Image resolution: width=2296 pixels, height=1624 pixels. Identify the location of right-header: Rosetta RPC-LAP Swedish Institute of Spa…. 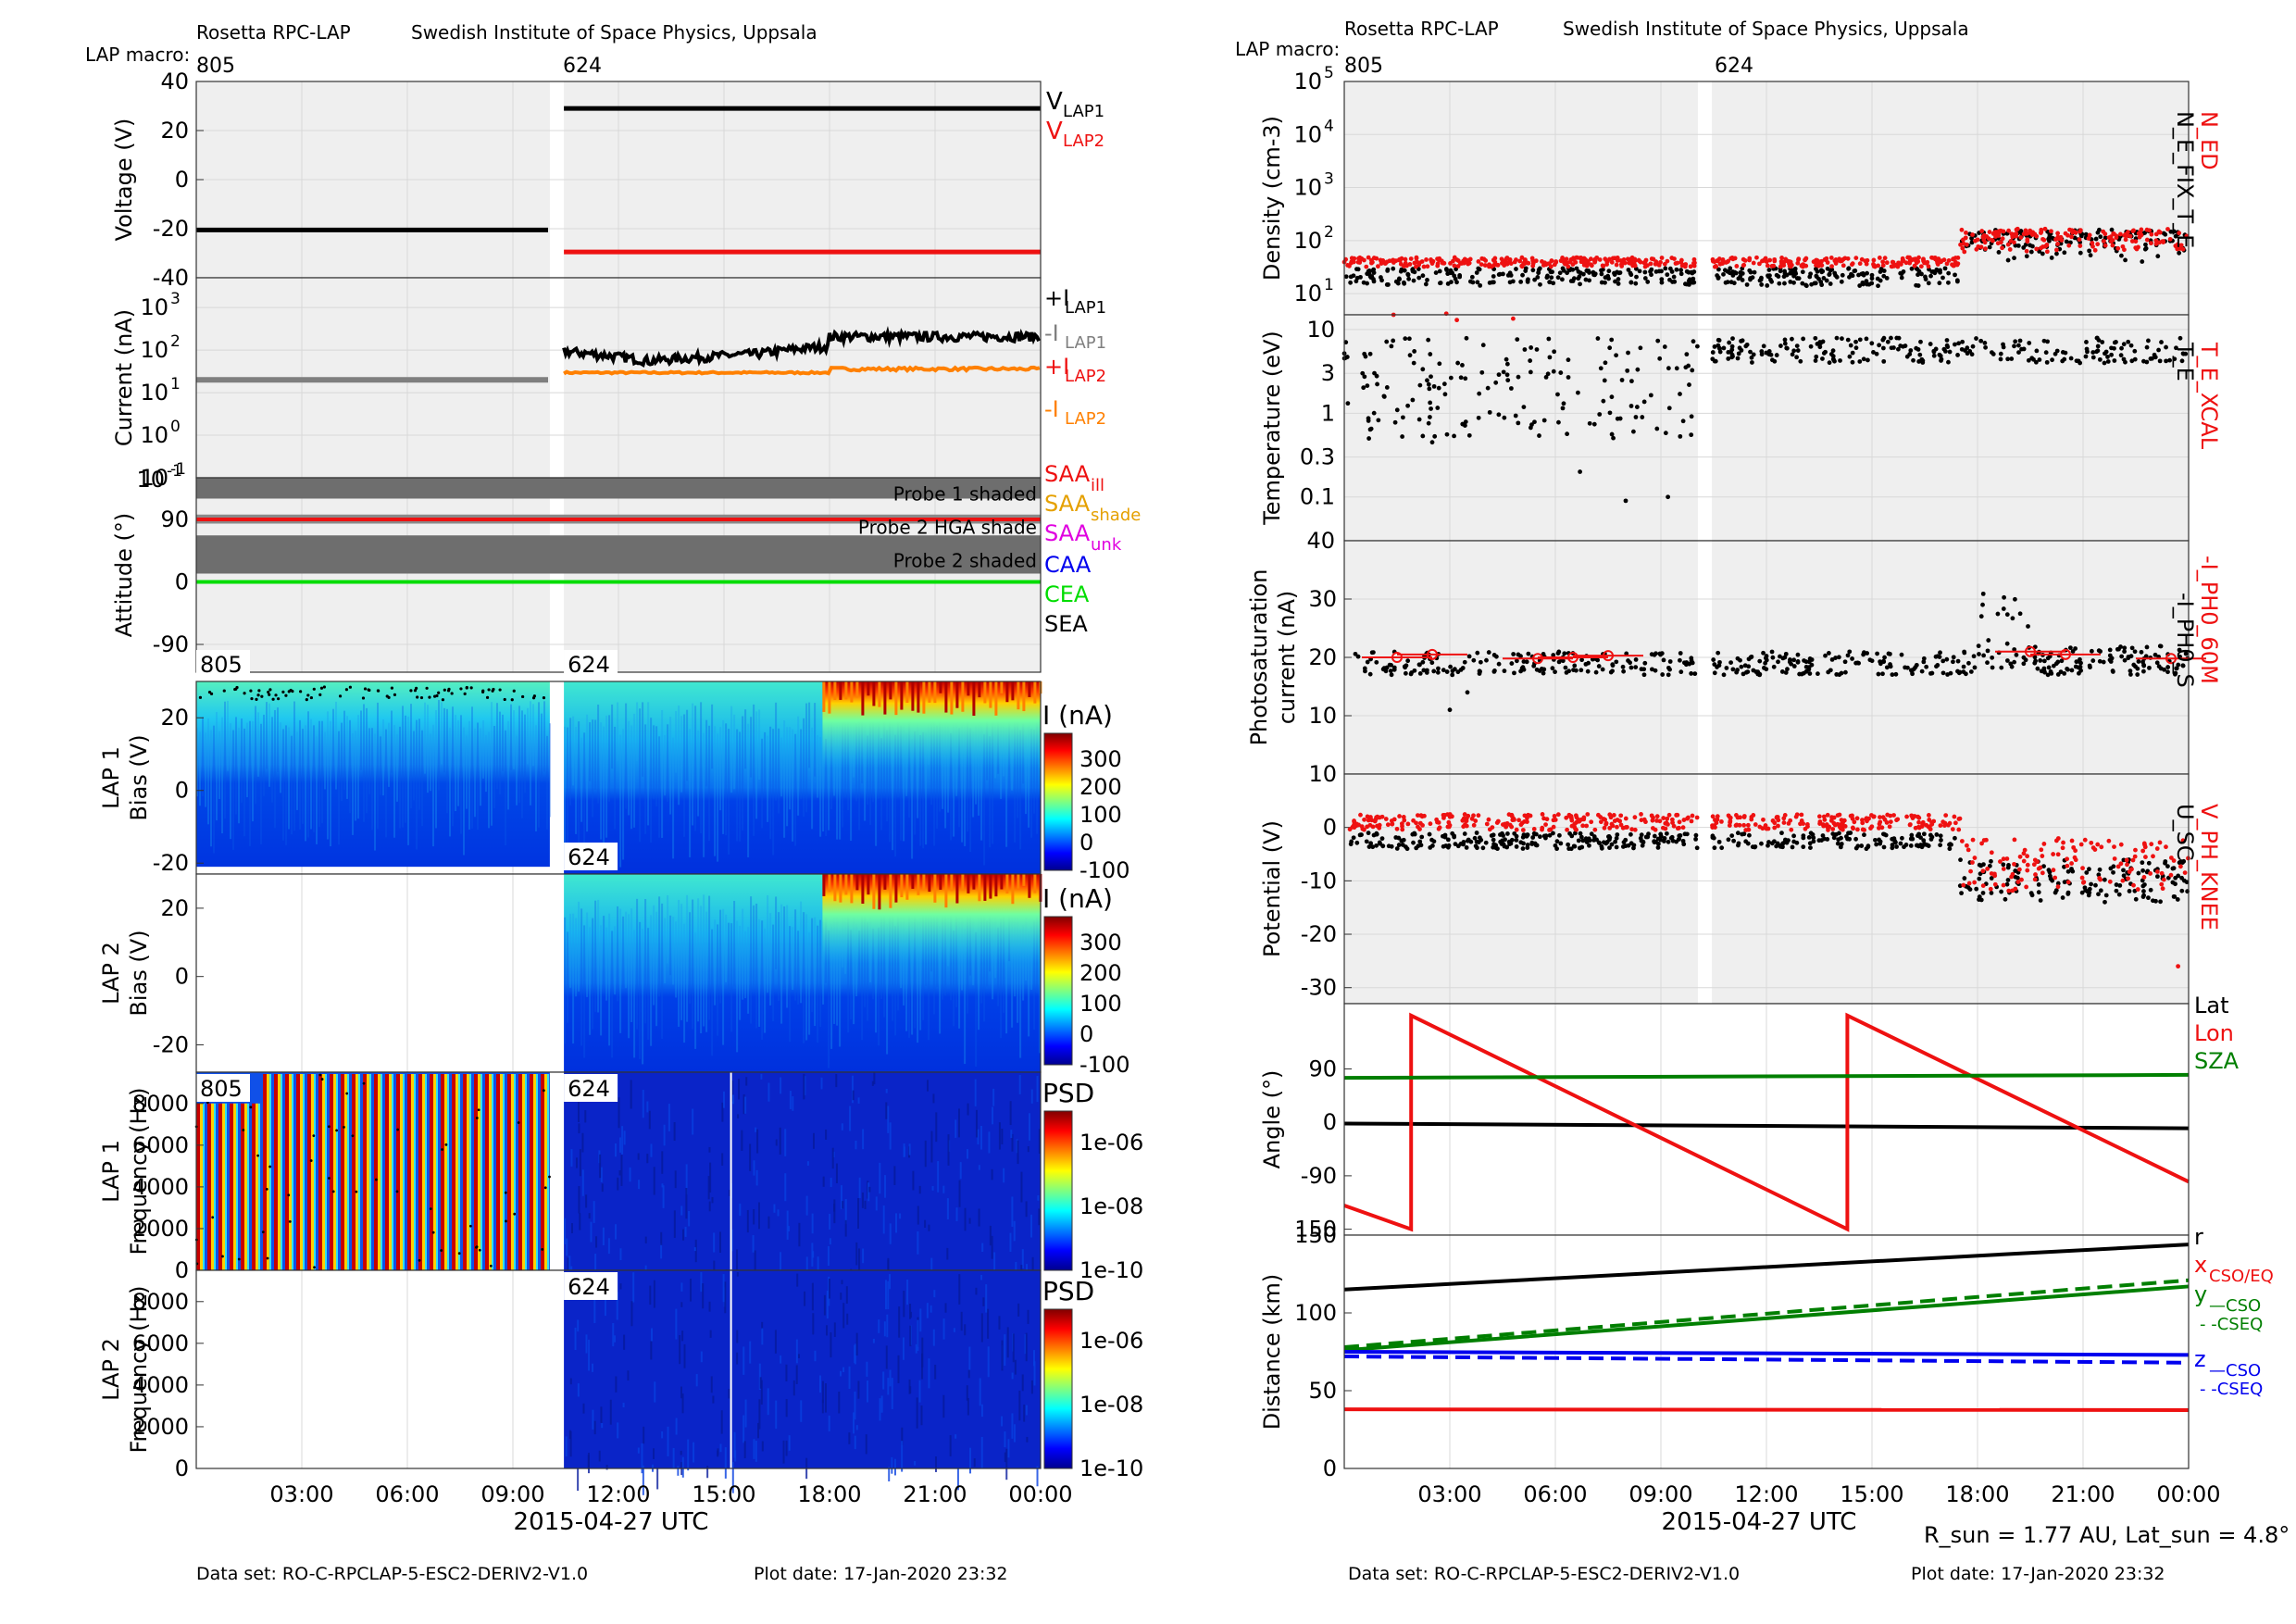
(1602, 48).